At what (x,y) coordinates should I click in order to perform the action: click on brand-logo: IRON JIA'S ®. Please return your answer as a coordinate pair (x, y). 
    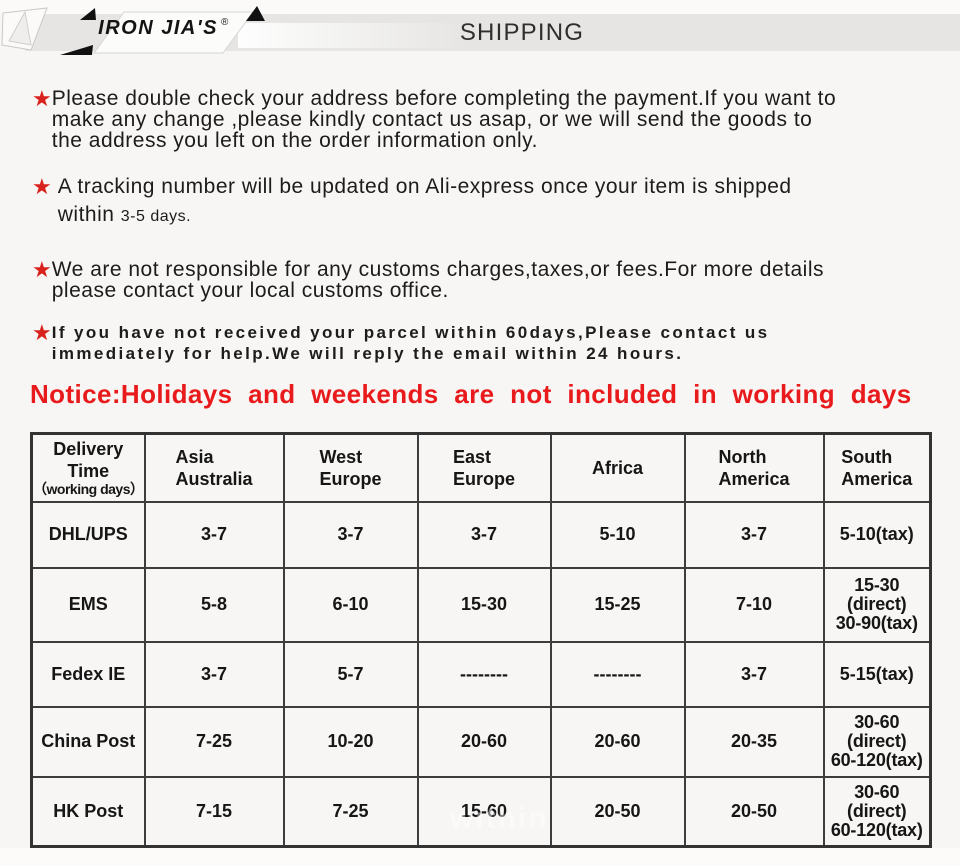
    Looking at the image, I should click on (164, 28).